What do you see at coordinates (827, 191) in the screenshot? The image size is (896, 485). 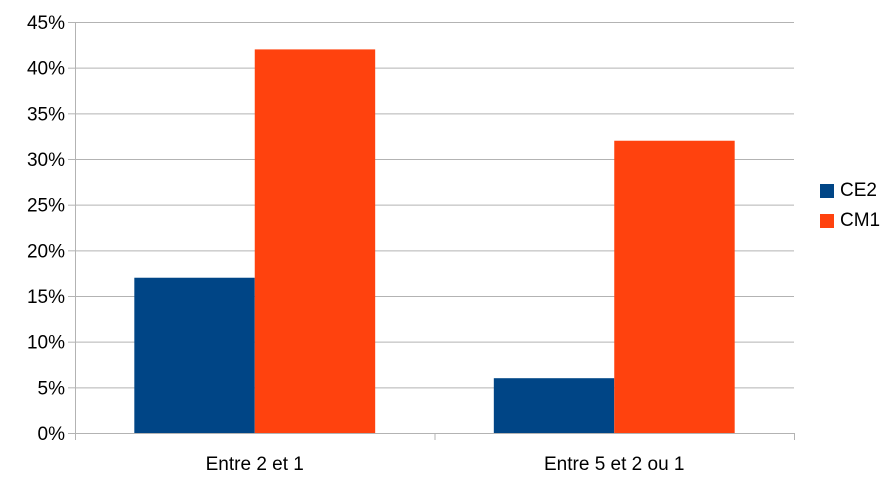 I see `legend-swatch-ce2` at bounding box center [827, 191].